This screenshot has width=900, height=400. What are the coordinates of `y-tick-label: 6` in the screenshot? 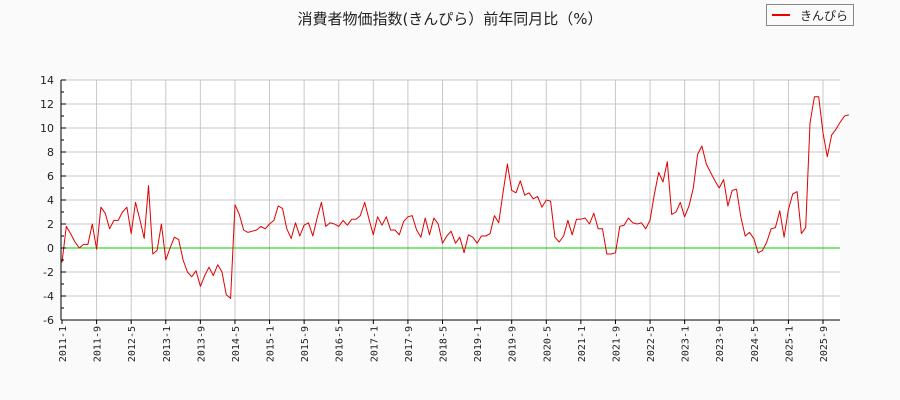 It's located at (50, 176).